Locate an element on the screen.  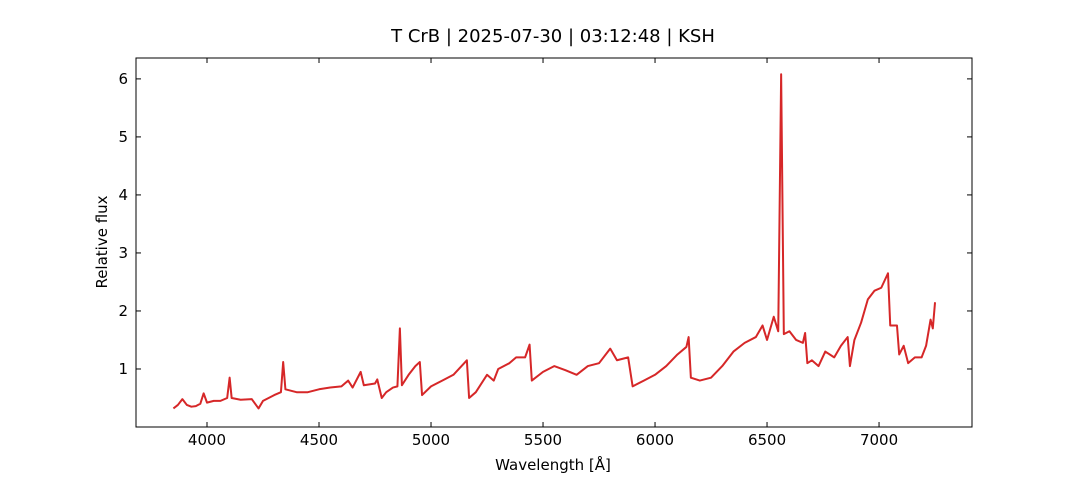
y-tick-label: 1 is located at coordinates (123, 369).